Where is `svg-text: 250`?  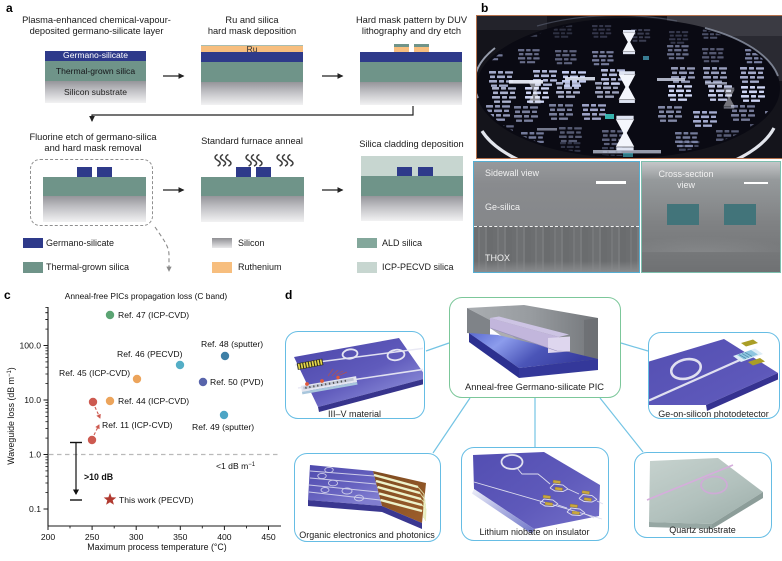 svg-text: 250 is located at coordinates (92, 537).